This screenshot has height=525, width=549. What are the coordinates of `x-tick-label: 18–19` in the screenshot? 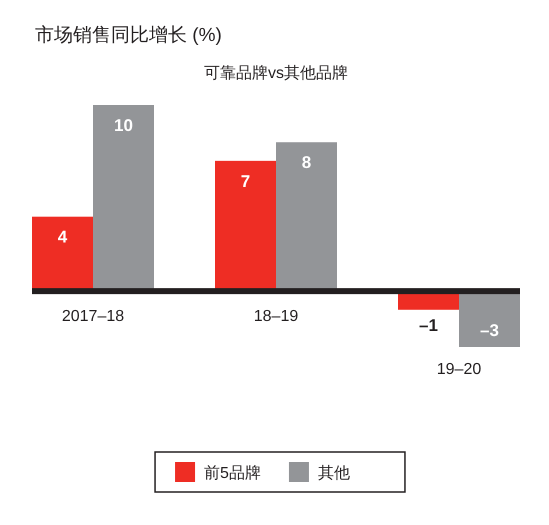 It's located at (276, 317).